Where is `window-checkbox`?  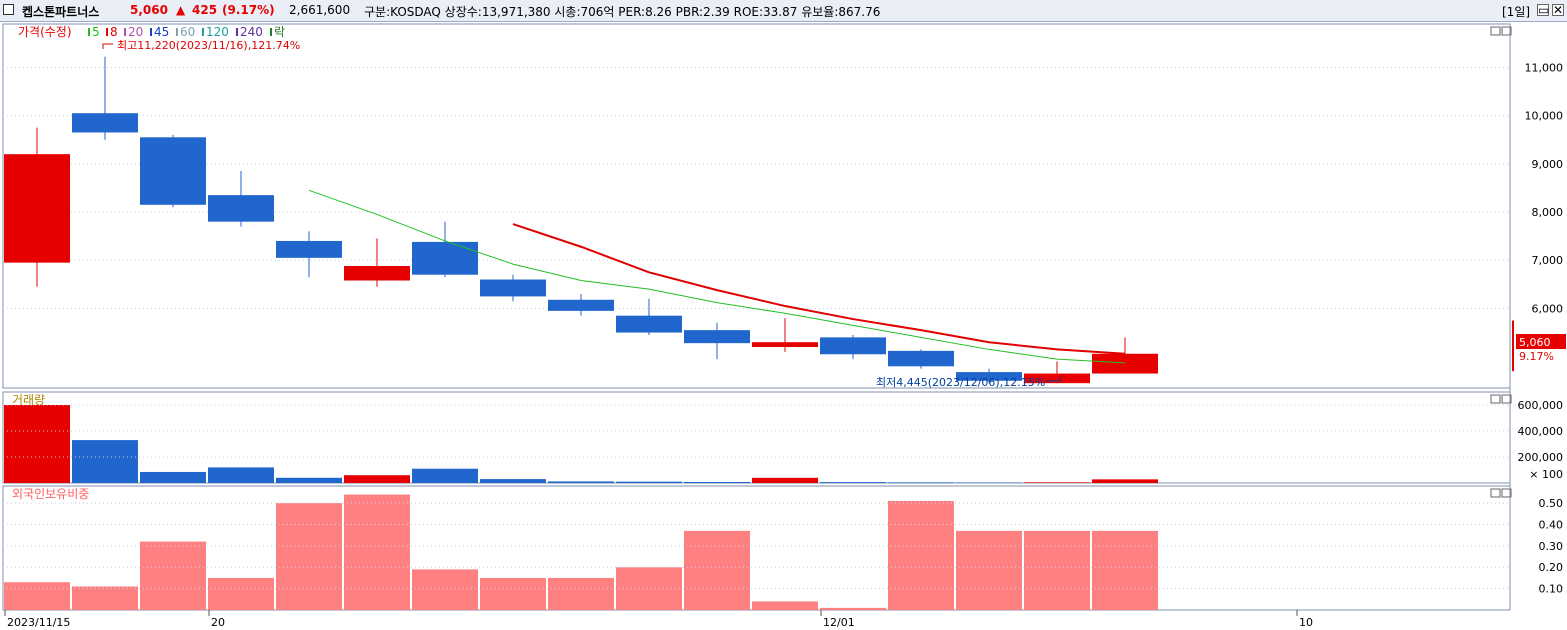
window-checkbox is located at coordinates (8, 9).